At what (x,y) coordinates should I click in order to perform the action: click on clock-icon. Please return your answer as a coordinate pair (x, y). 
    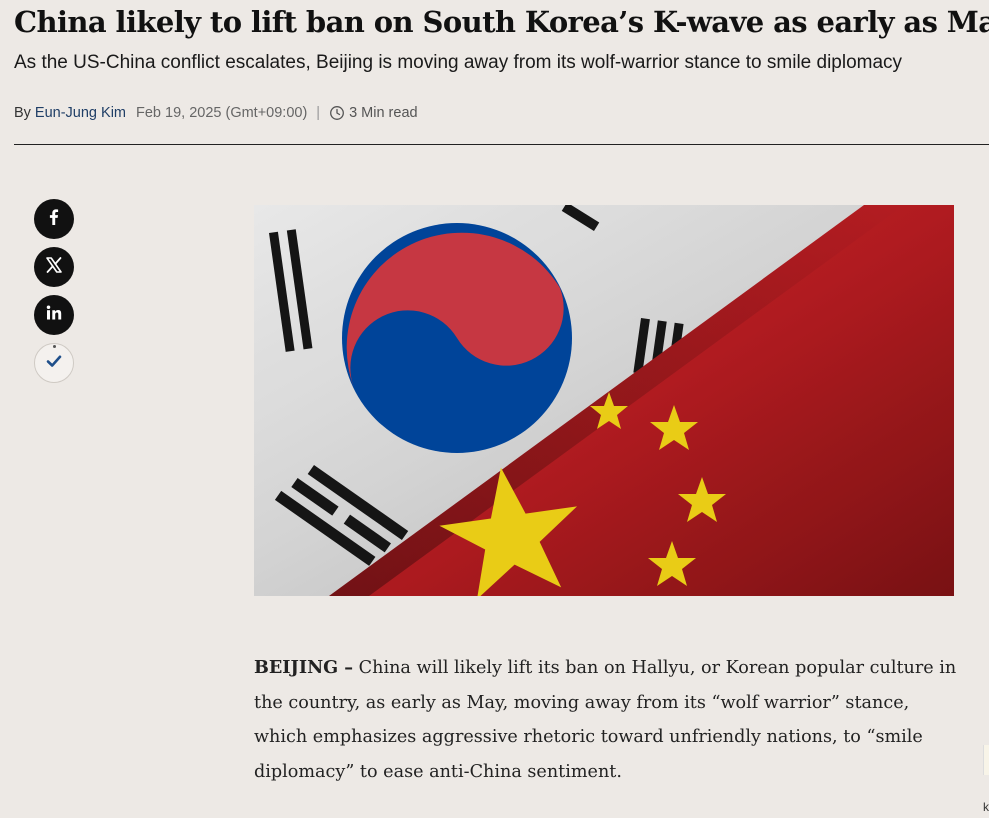
    Looking at the image, I should click on (337, 113).